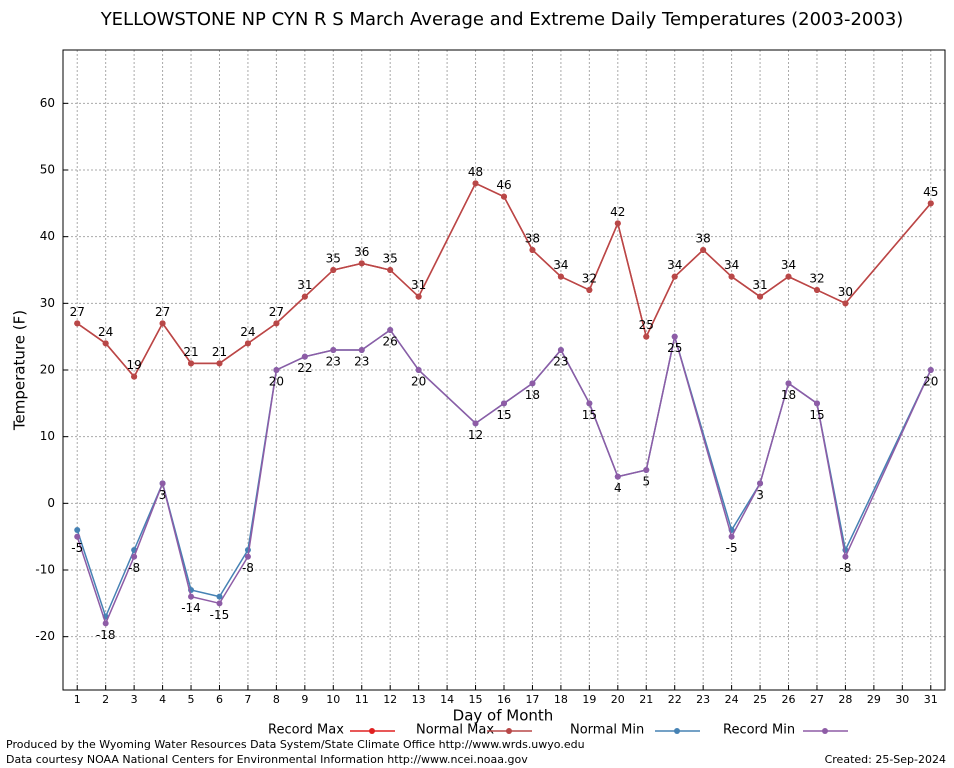 Image resolution: width=954 pixels, height=768 pixels. I want to click on y-tick-label: 10, so click(47, 436).